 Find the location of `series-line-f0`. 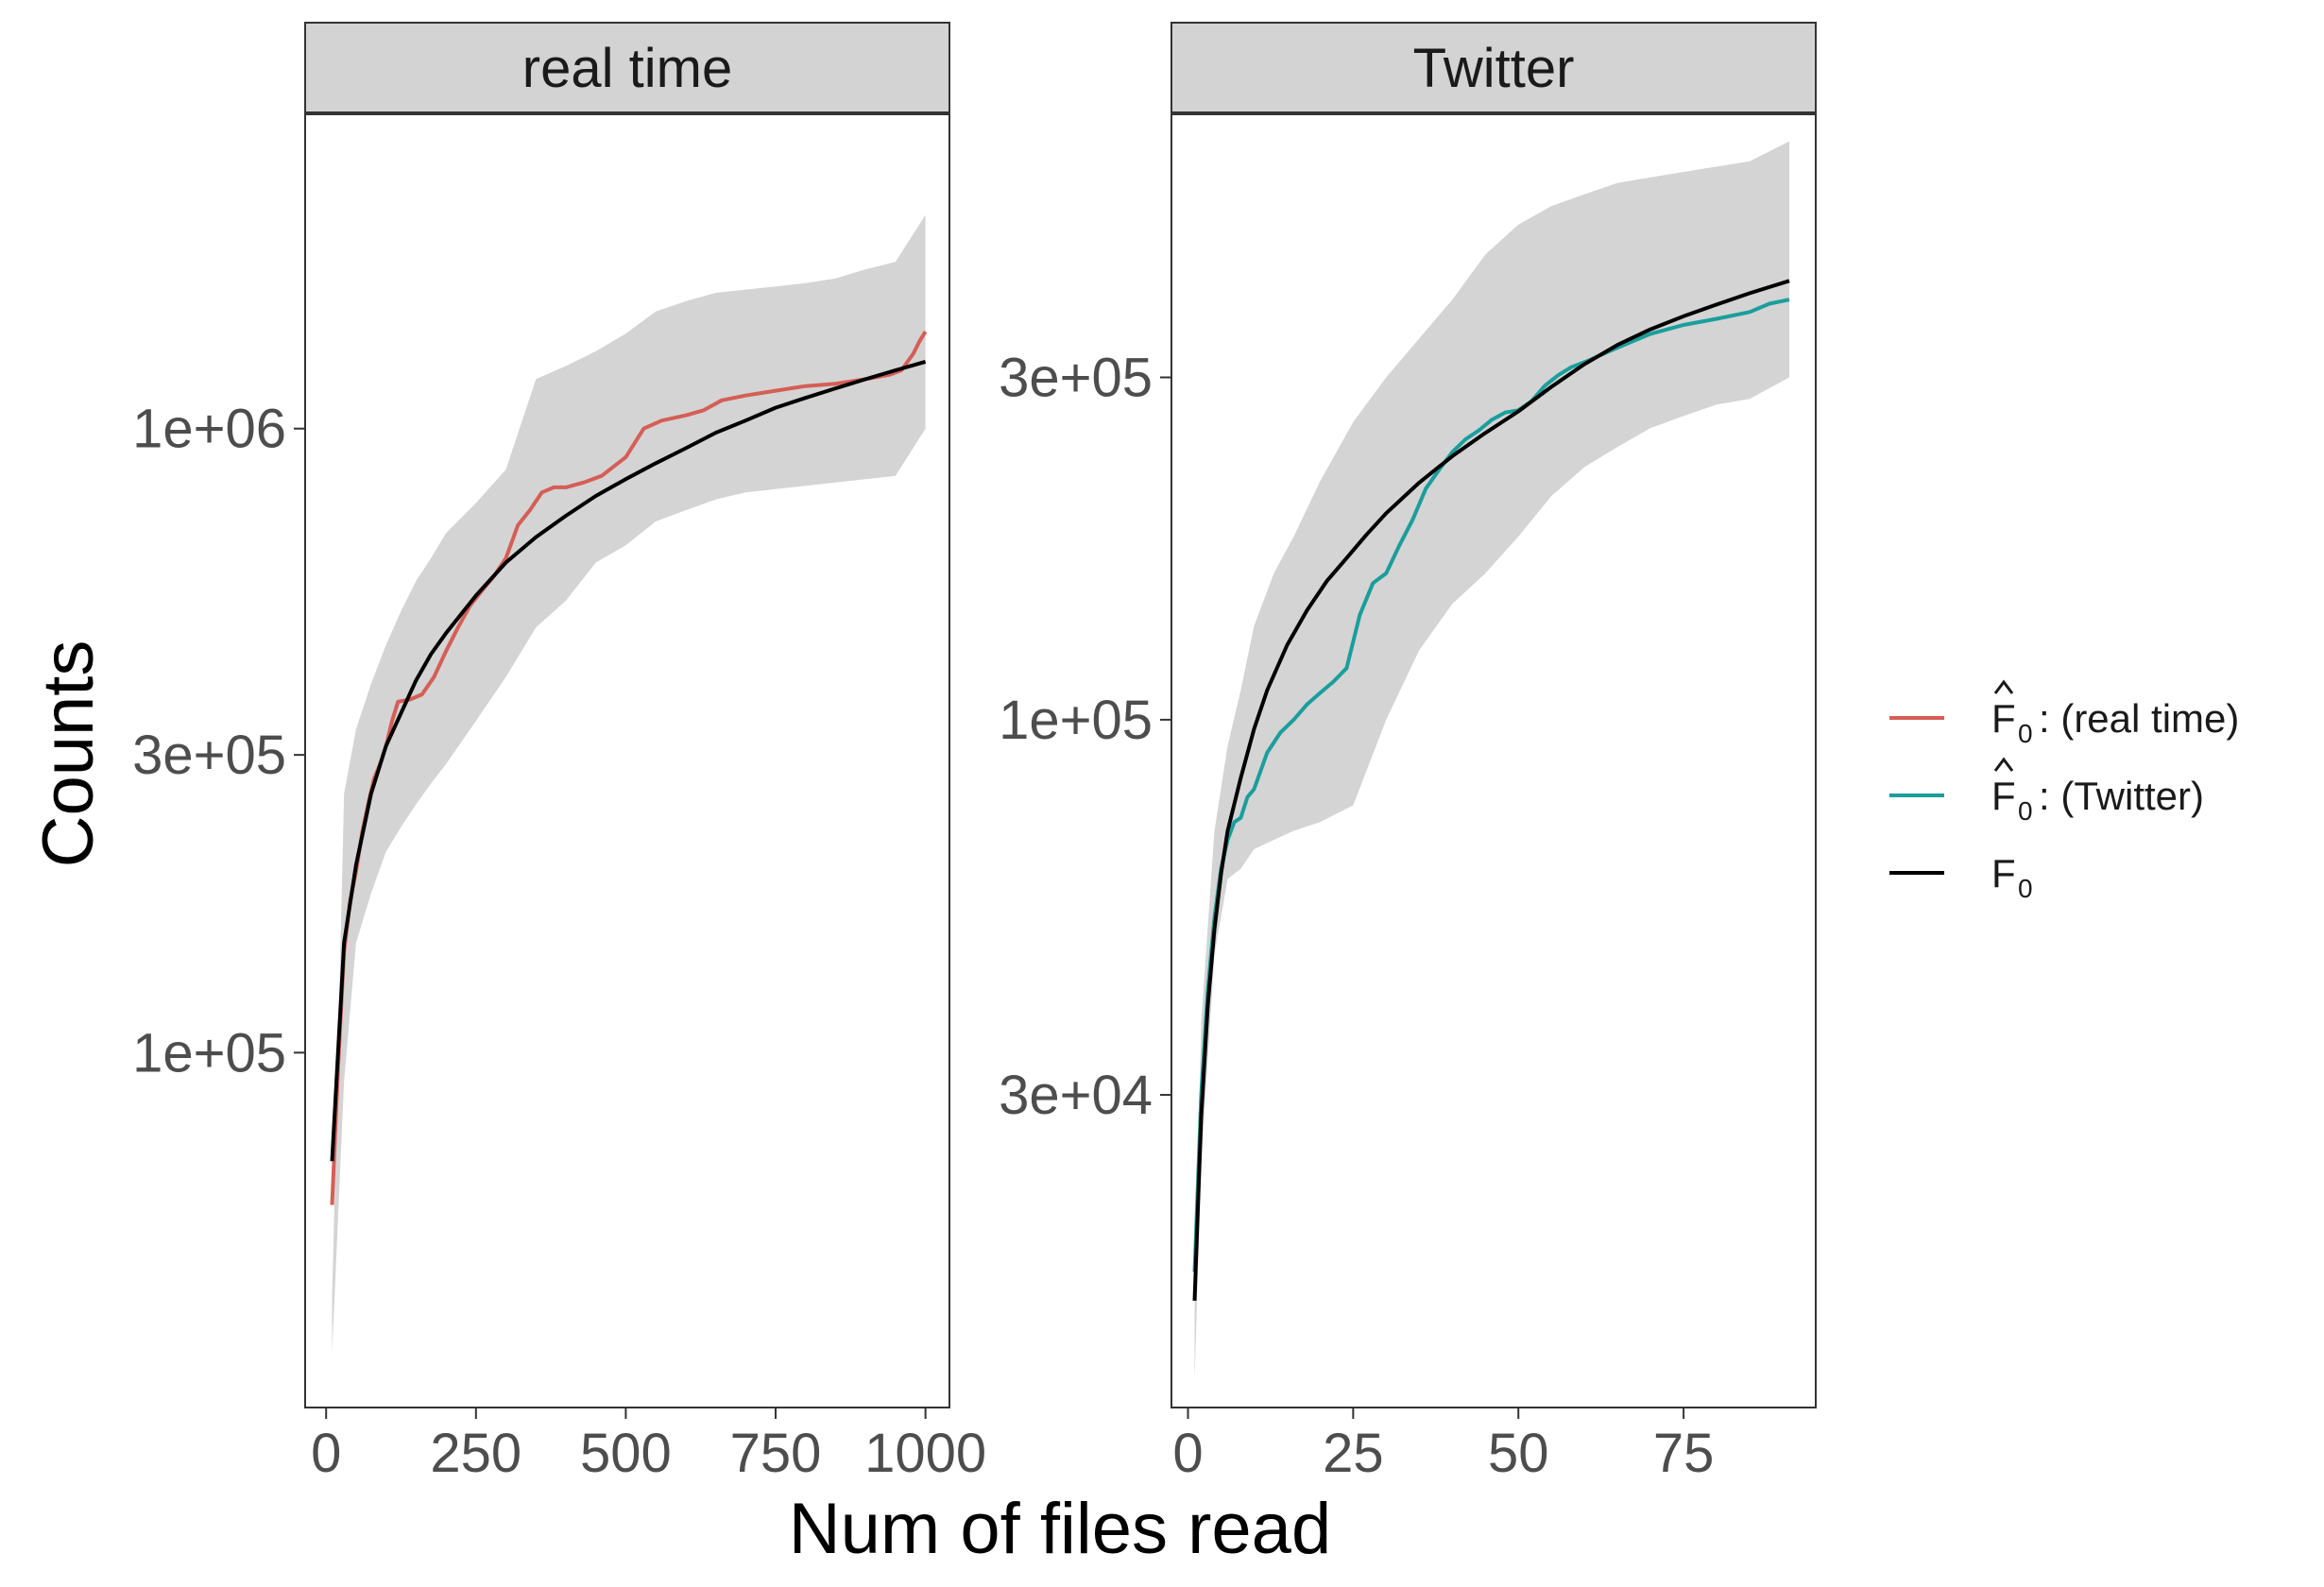

series-line-f0 is located at coordinates (628, 760).